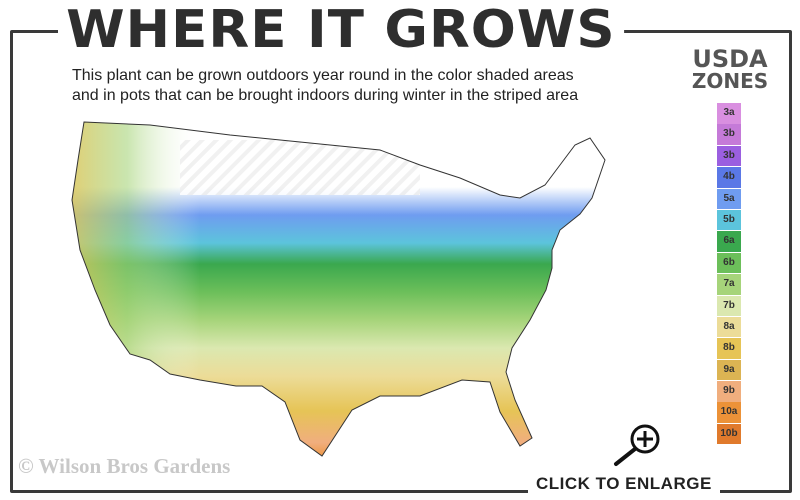  I want to click on legend-zone-5a: 5a, so click(729, 199).